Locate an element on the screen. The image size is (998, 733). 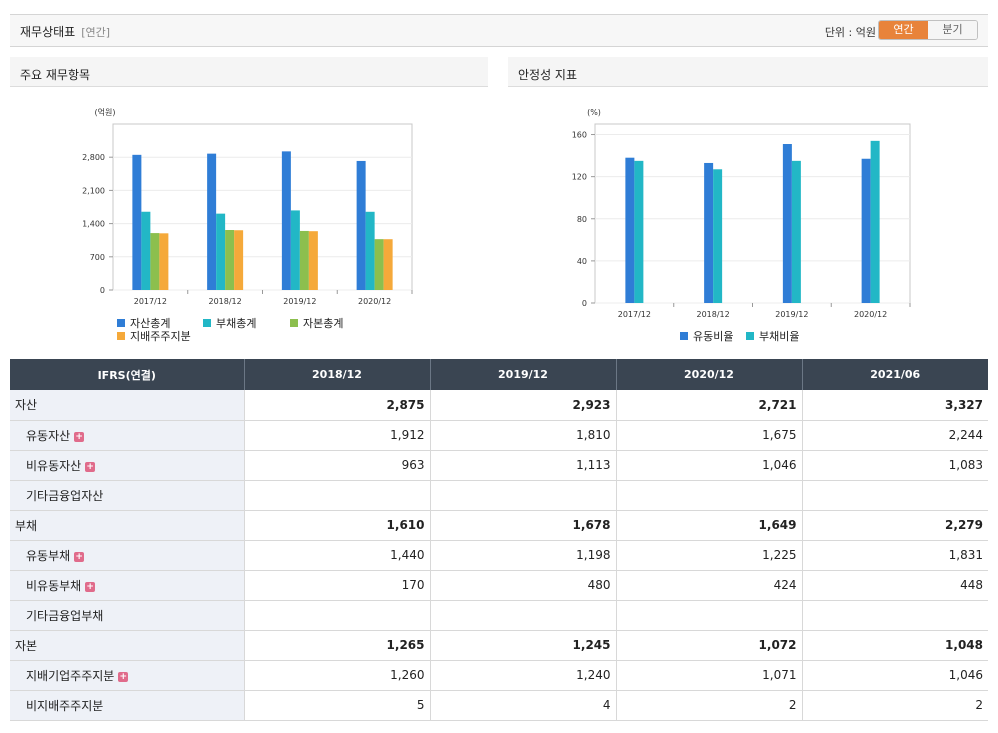
section-subtitle: [연간] is located at coordinates (96, 32).